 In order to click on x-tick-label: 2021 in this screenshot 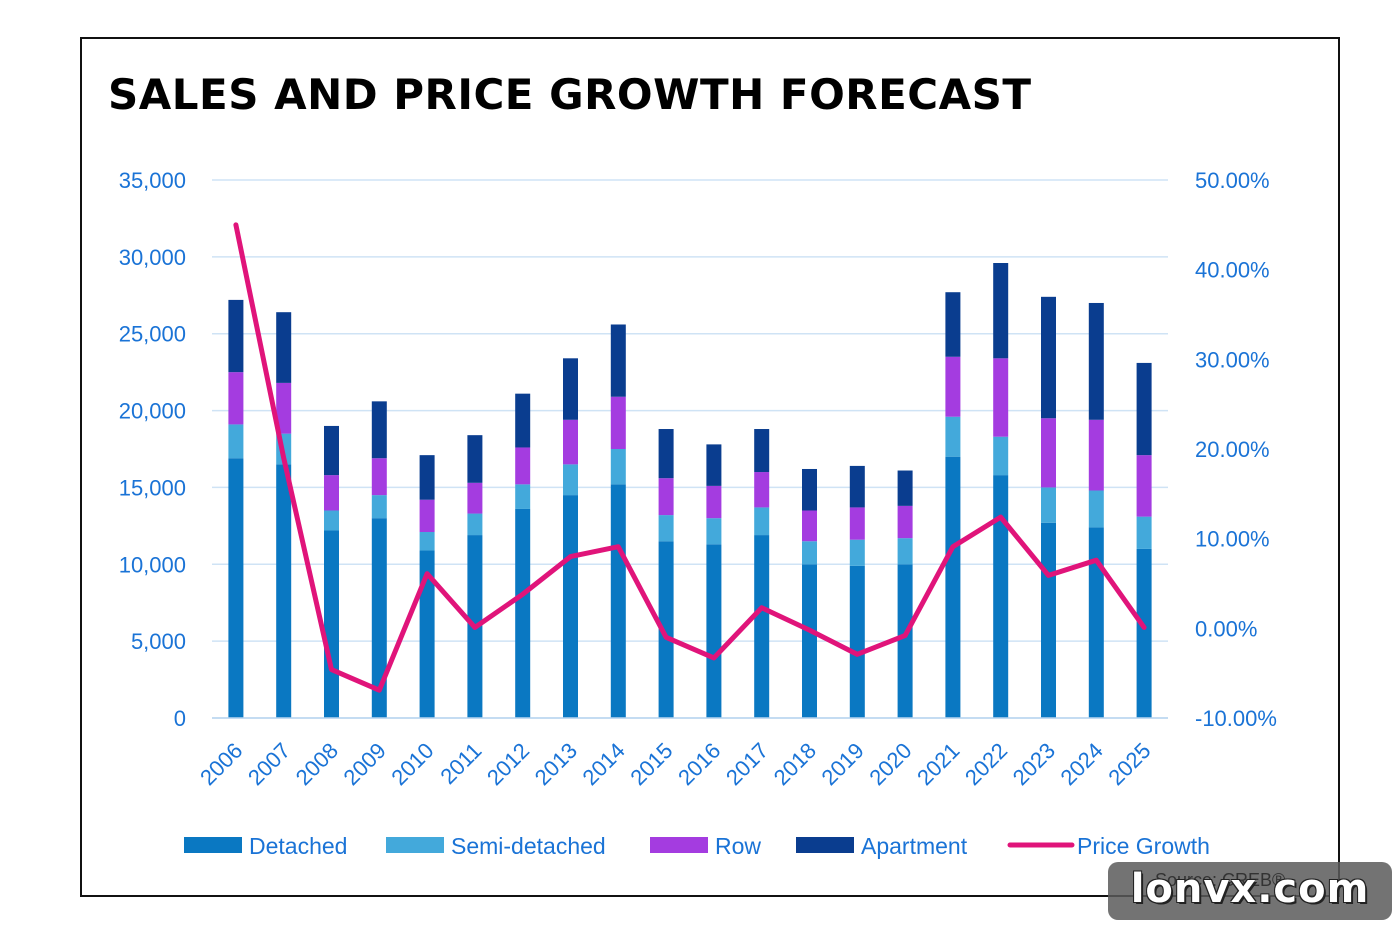, I will do `click(938, 764)`.